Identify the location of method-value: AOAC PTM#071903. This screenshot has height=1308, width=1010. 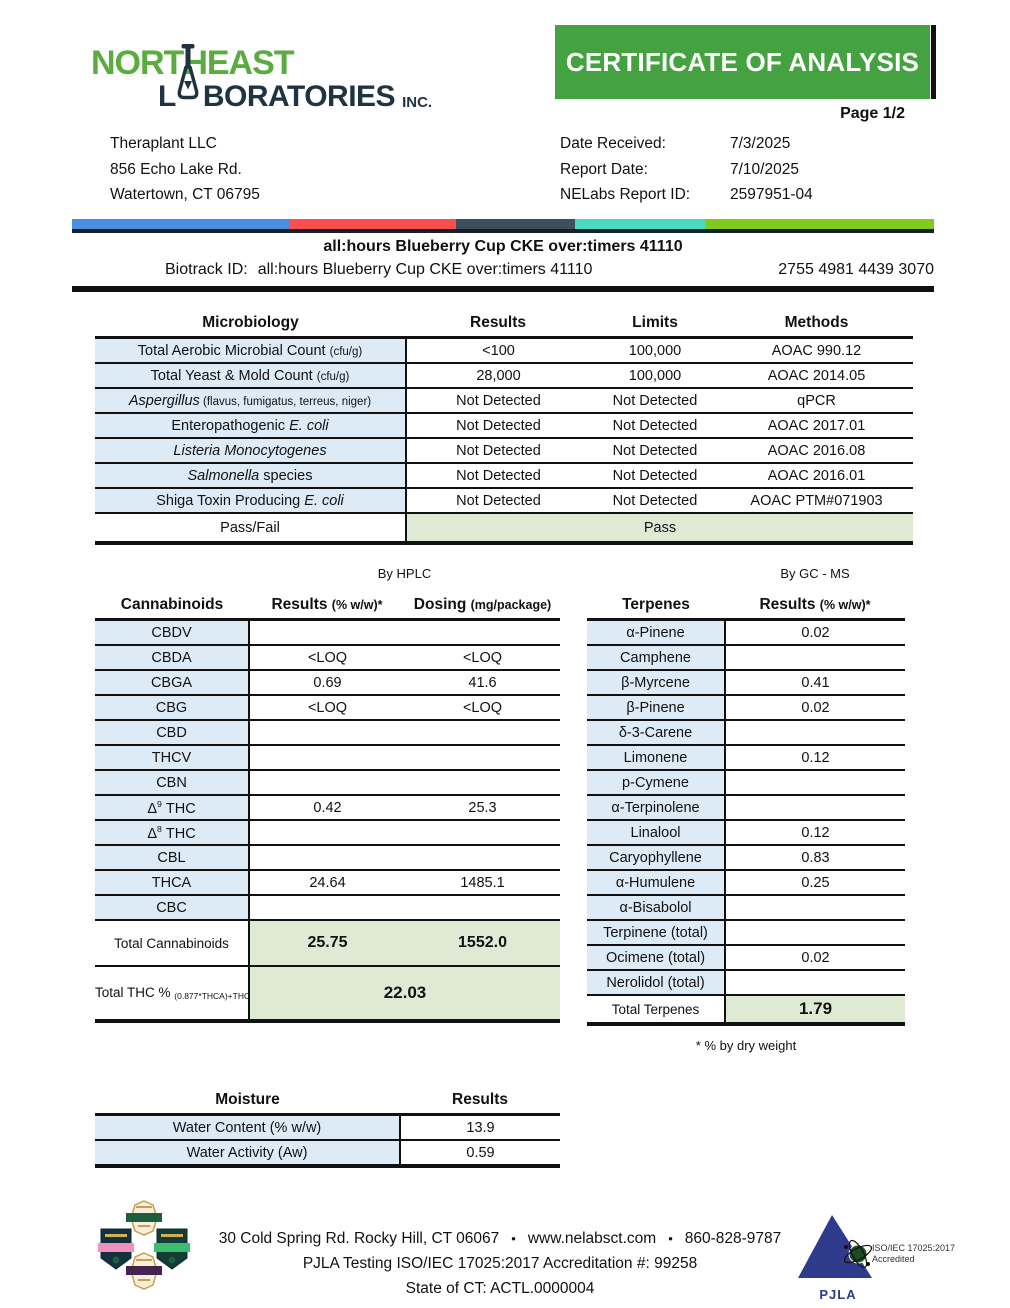
(816, 501).